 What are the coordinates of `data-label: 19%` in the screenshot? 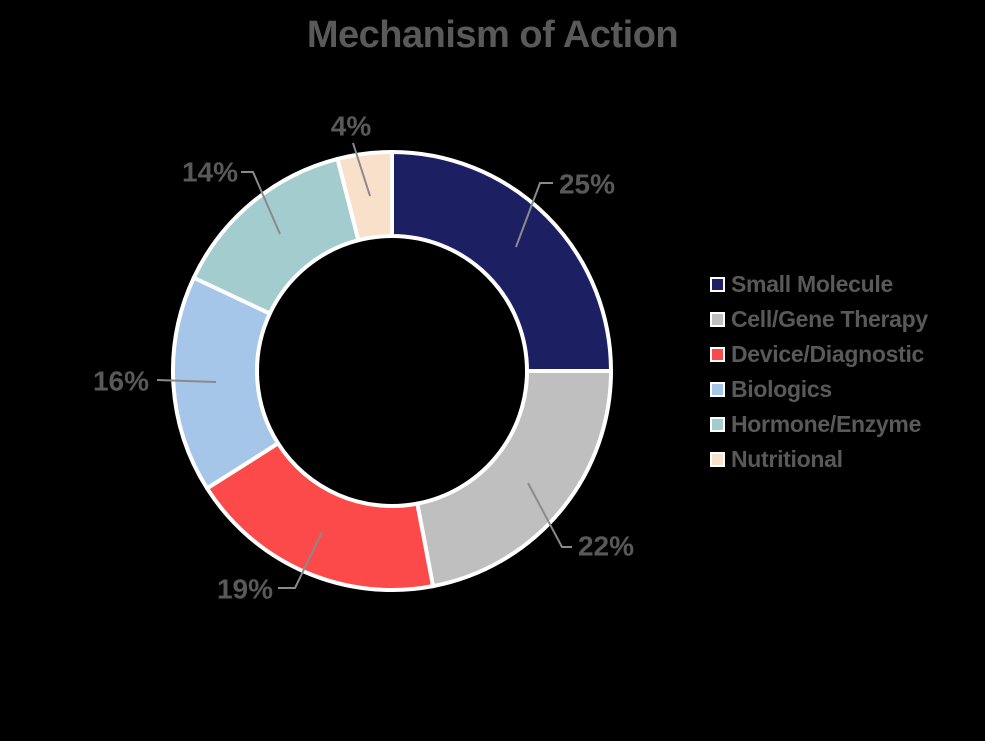 It's located at (245, 589).